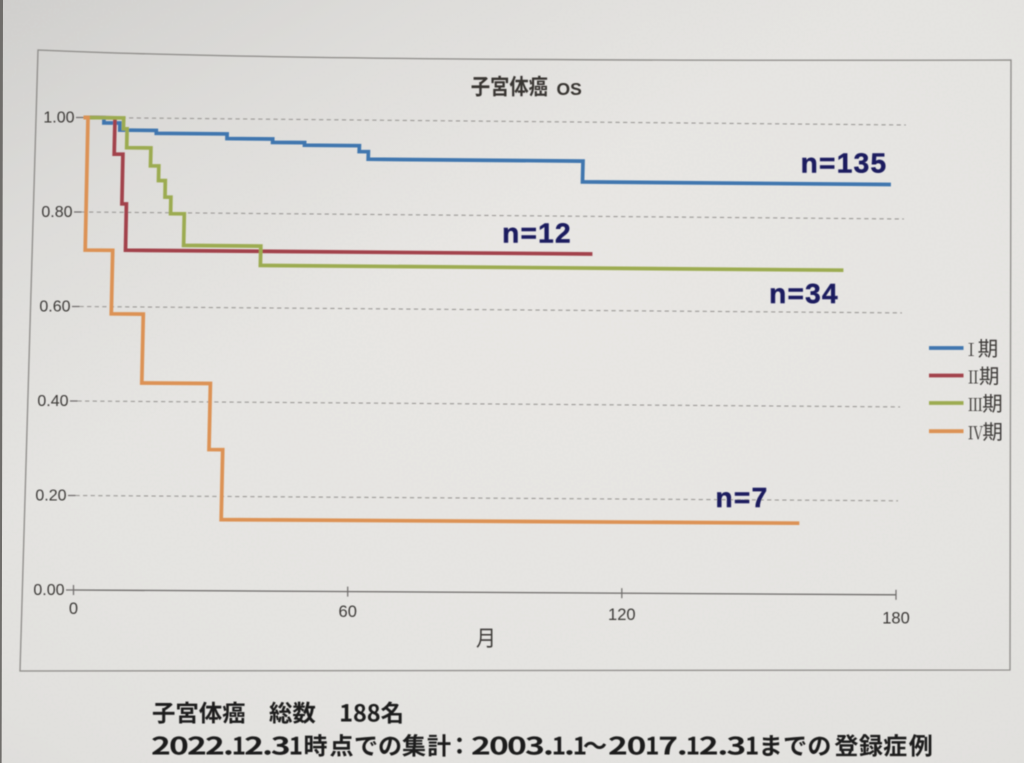 The image size is (1024, 763). What do you see at coordinates (50, 496) in the screenshot?
I see `svg-text: 0.20` at bounding box center [50, 496].